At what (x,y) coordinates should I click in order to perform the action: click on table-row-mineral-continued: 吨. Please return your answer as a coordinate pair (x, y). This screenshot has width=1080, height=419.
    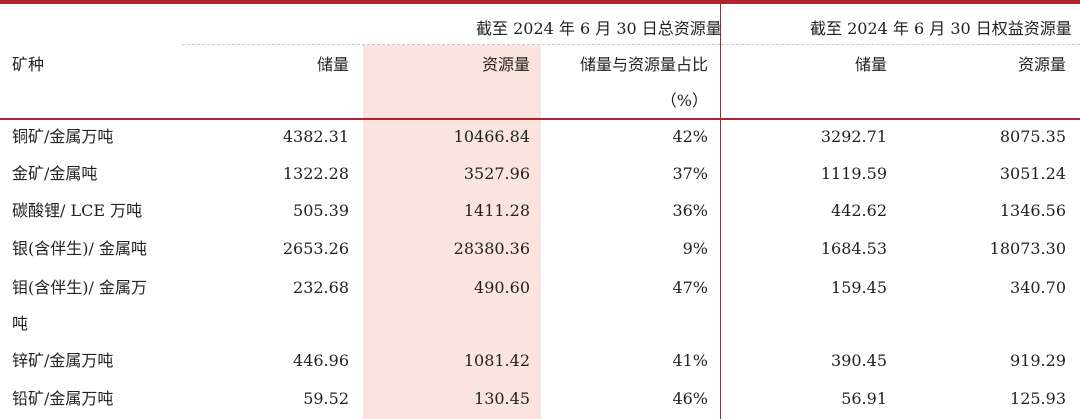
    Looking at the image, I should click on (20, 323).